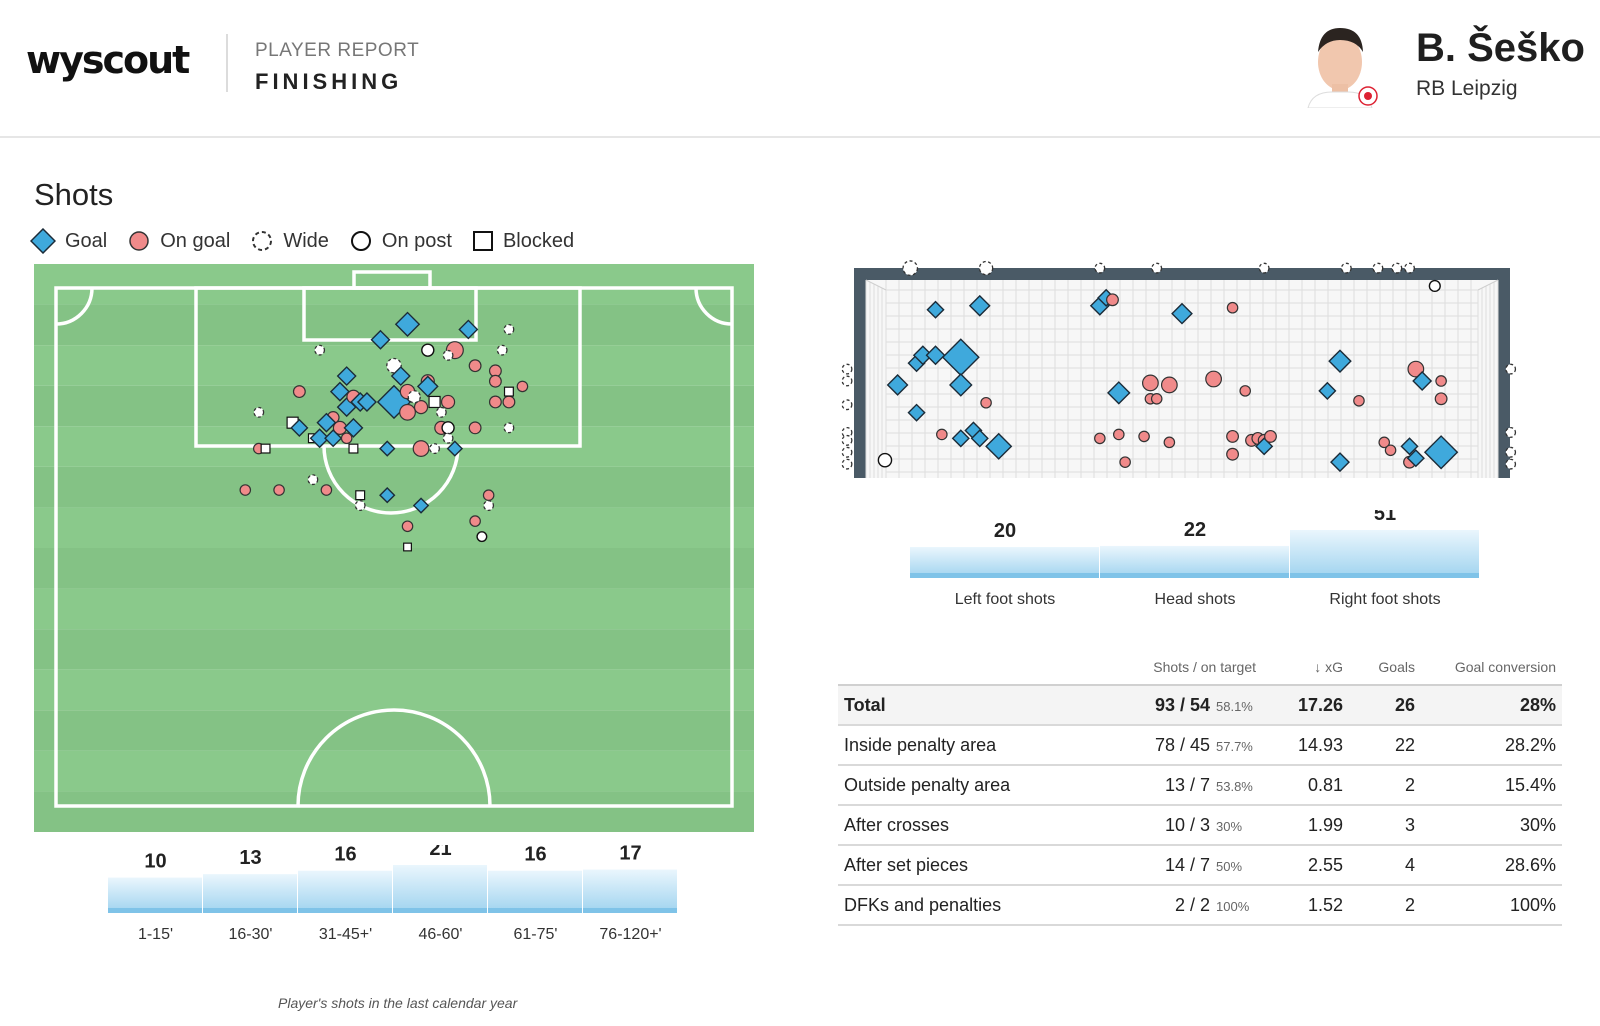 This screenshot has width=1600, height=1026. Describe the element at coordinates (482, 241) in the screenshot. I see `square-icon` at that location.